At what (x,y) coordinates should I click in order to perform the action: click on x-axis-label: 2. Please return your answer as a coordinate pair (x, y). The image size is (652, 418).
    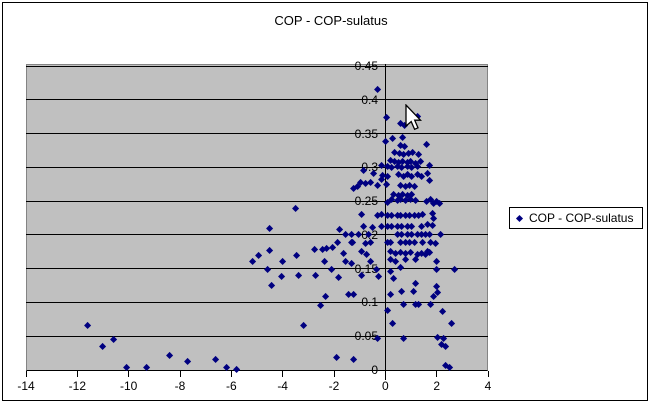
    Looking at the image, I should click on (436, 386).